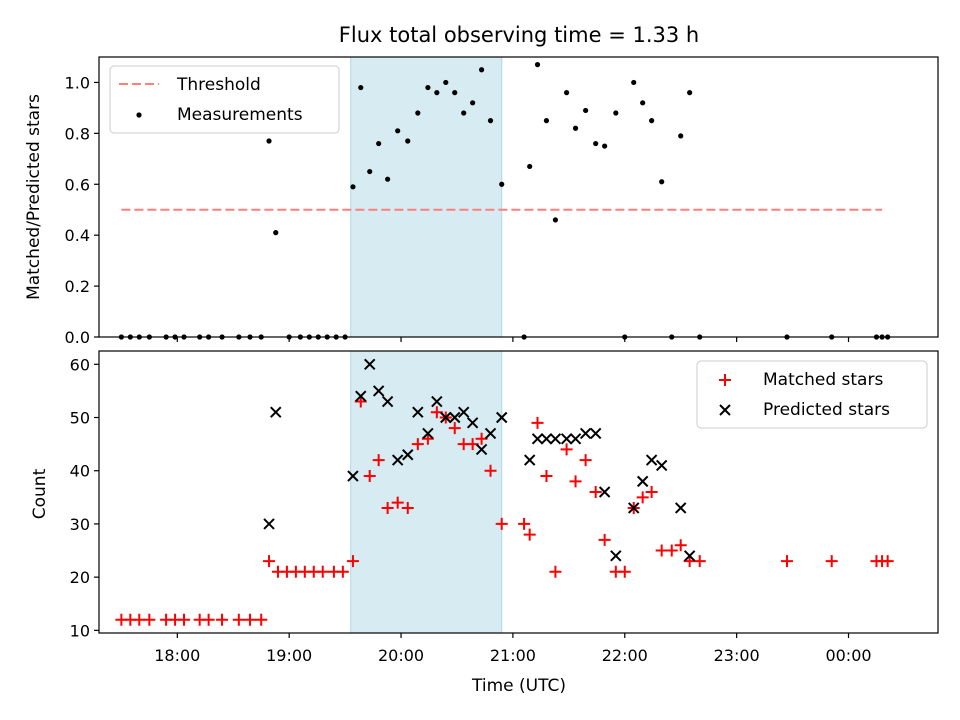 The image size is (960, 720). What do you see at coordinates (77, 337) in the screenshot?
I see `top-ytick-label: 0.0` at bounding box center [77, 337].